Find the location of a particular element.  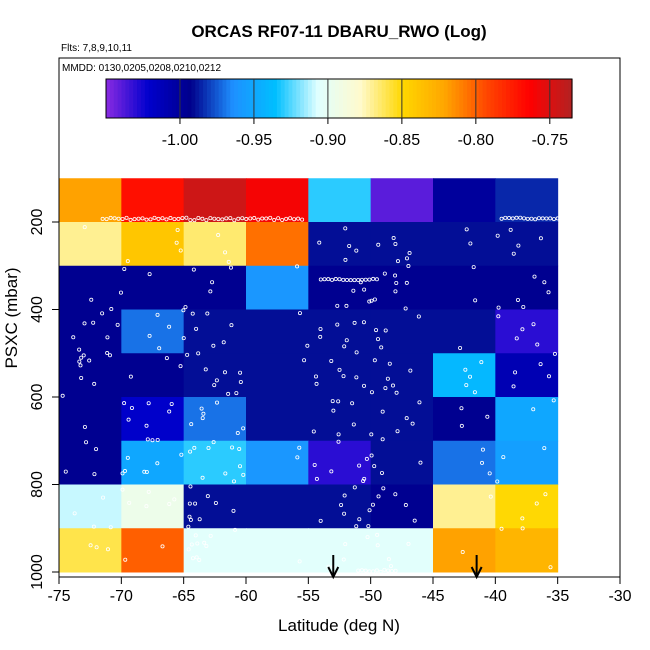

x-tick-label: -75 is located at coordinates (58, 596).